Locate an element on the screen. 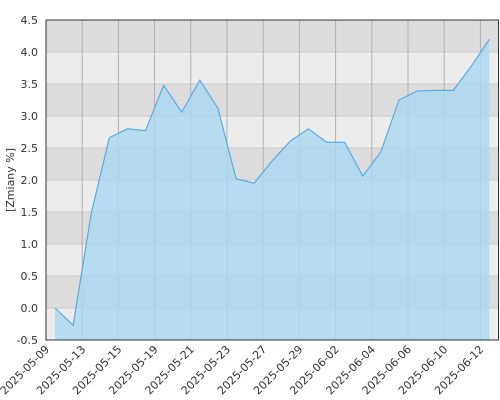 The image size is (500, 400). y-axis-label: [Zmiany %] is located at coordinates (10, 180).